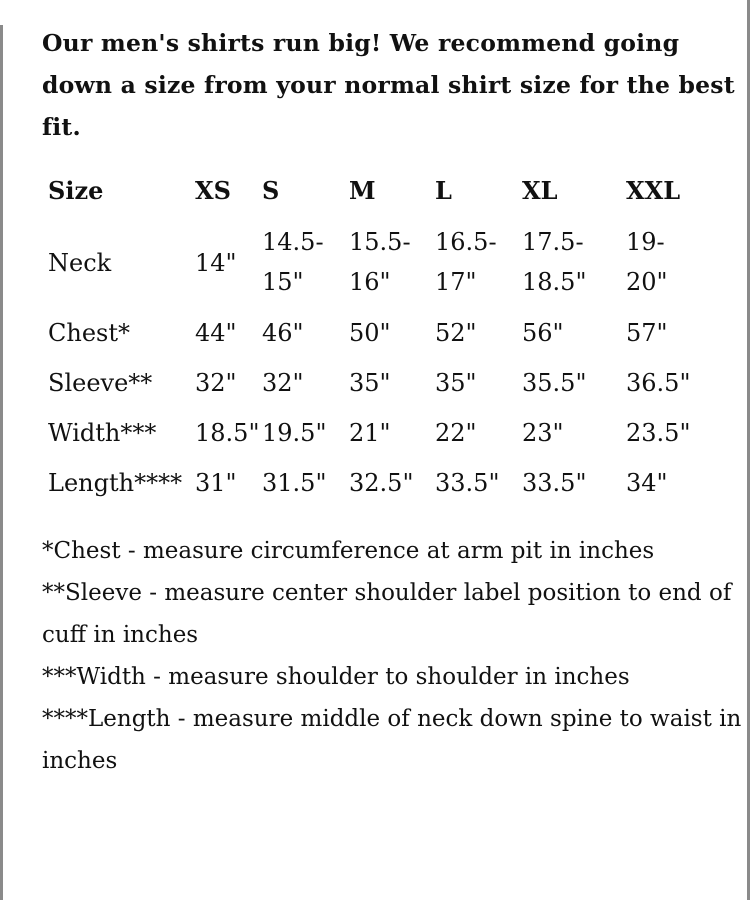 The width and height of the screenshot is (750, 900). I want to click on table-cell: 57", so click(647, 333).